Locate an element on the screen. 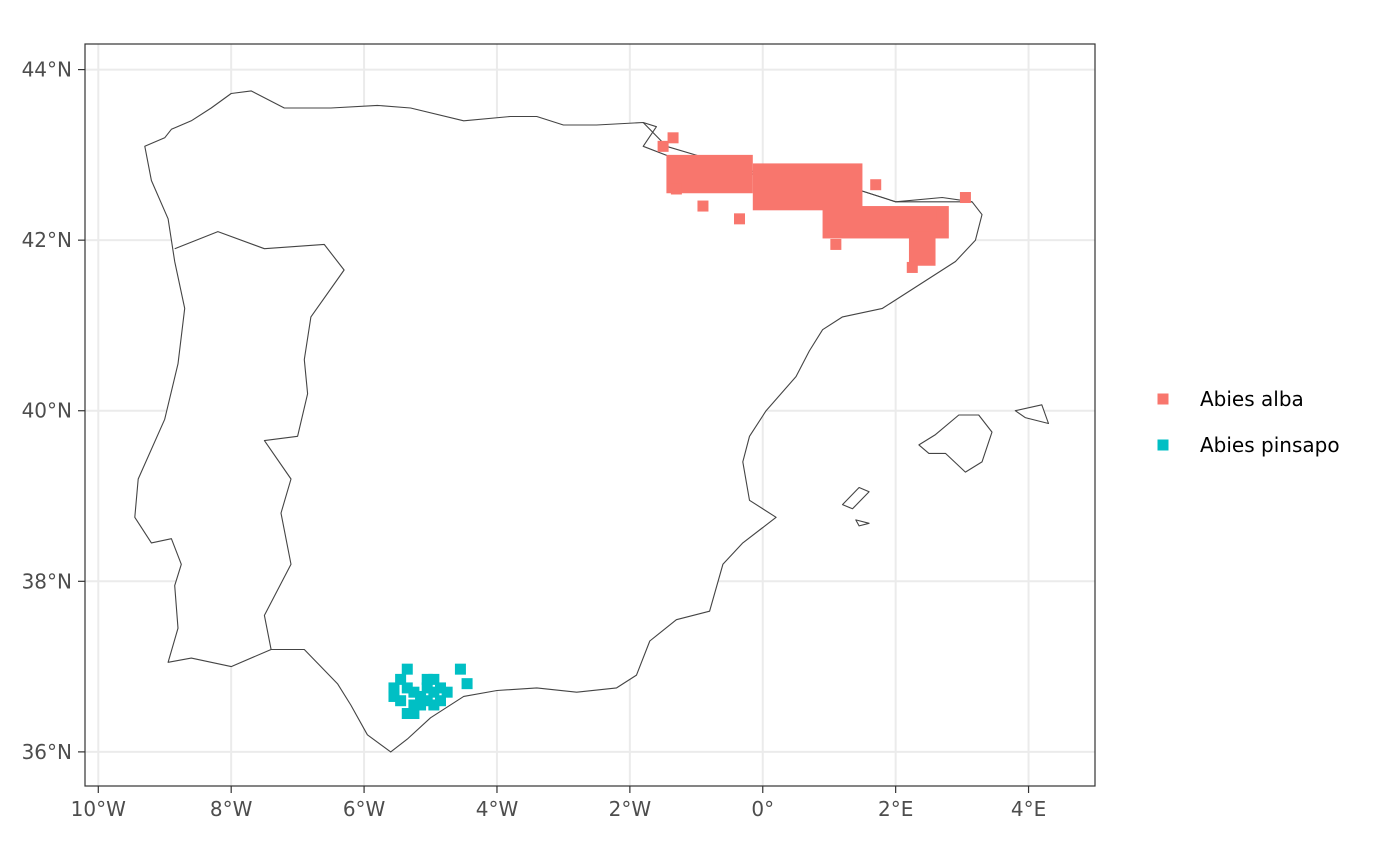 The width and height of the screenshot is (1400, 866). border-portugal_spain is located at coordinates (259, 440).